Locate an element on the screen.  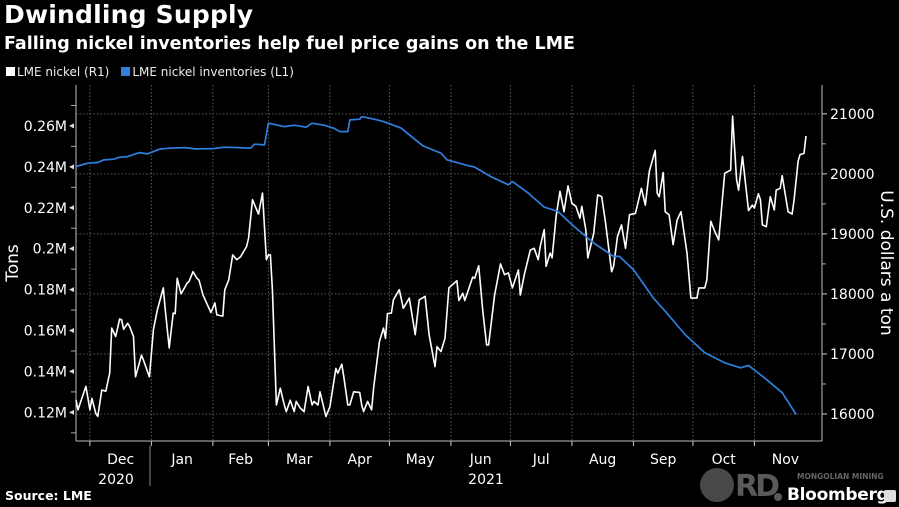
legend-label: LME nickel inventories (L1) is located at coordinates (213, 72).